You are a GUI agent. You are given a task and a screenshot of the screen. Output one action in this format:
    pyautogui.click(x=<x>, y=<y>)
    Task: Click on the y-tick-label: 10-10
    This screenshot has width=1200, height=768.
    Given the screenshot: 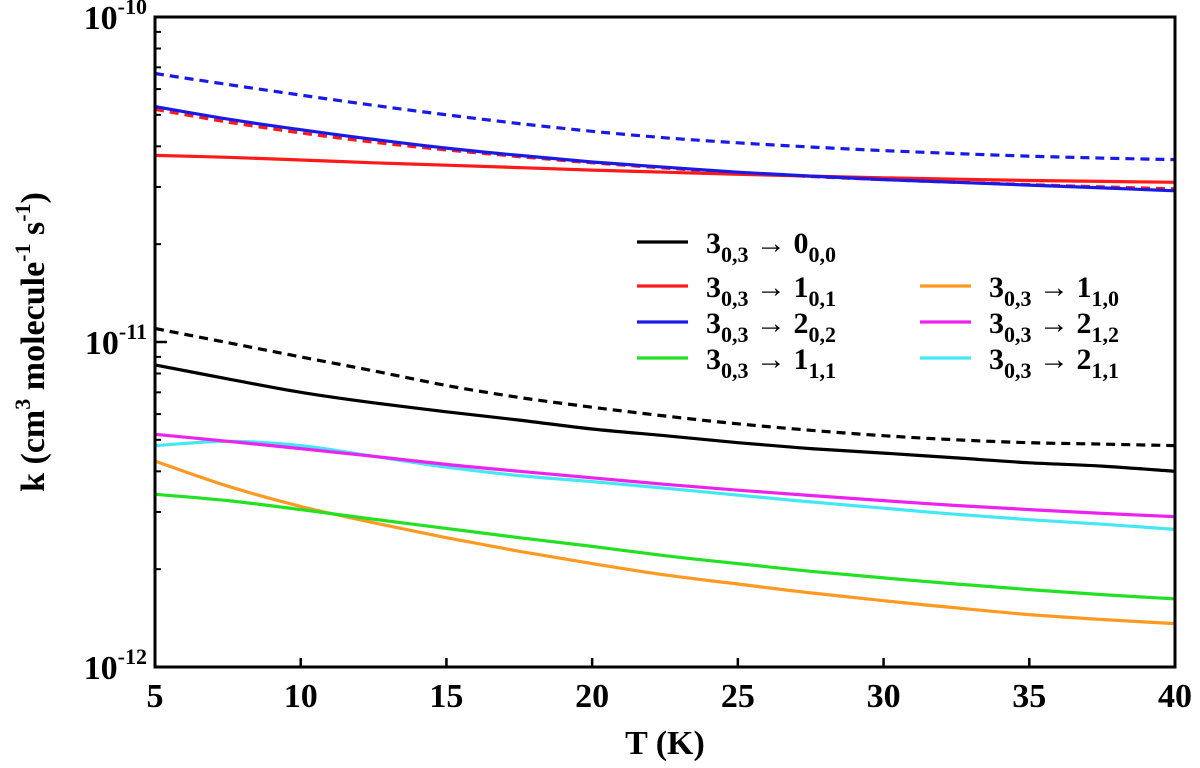 What is the action you would take?
    pyautogui.click(x=115, y=18)
    